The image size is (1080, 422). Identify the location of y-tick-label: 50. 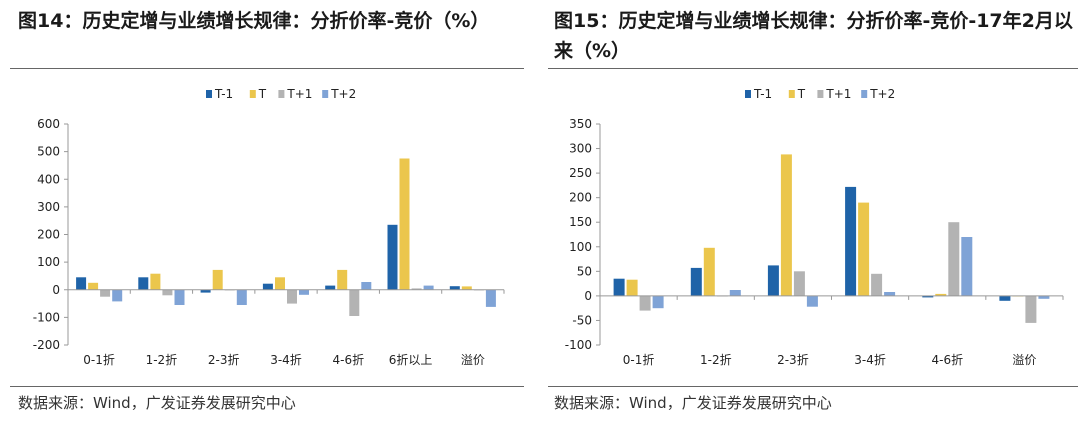
(584, 271).